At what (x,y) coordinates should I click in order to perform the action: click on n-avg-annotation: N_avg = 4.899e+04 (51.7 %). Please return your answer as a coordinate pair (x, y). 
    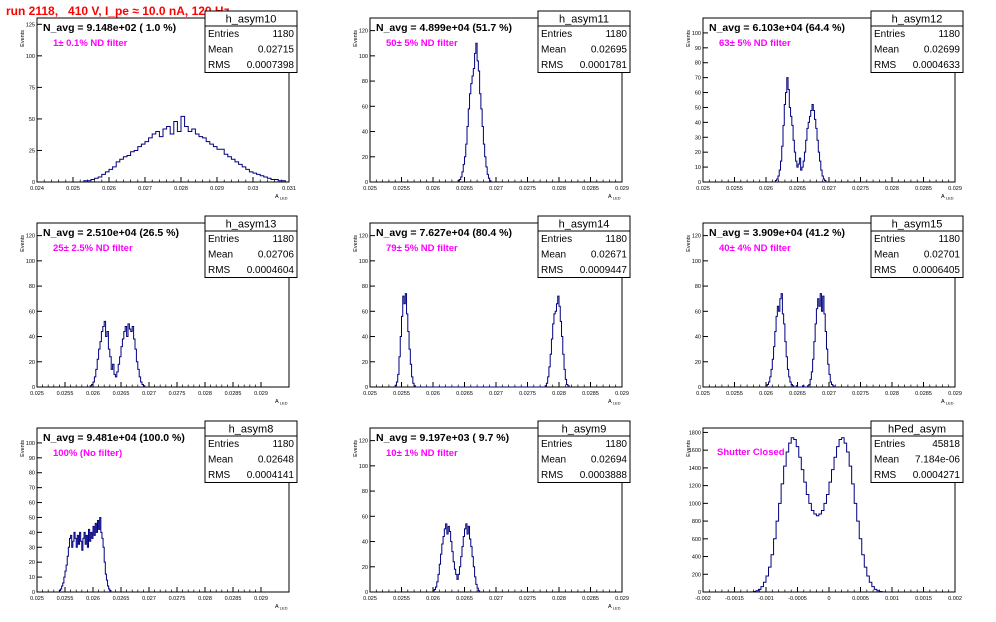
    Looking at the image, I should click on (444, 28).